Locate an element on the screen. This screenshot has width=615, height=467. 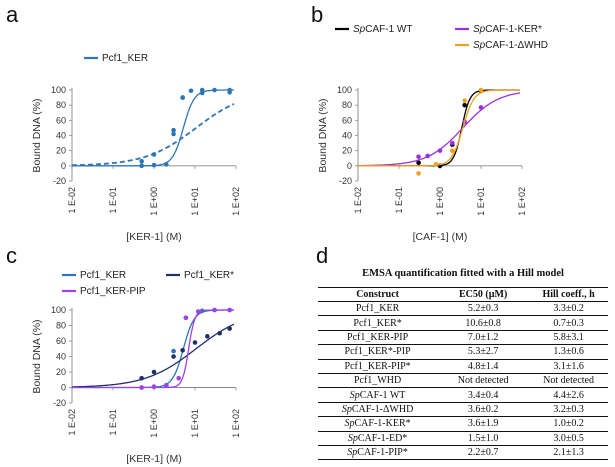
panel-letter-d: d is located at coordinates (322, 255).